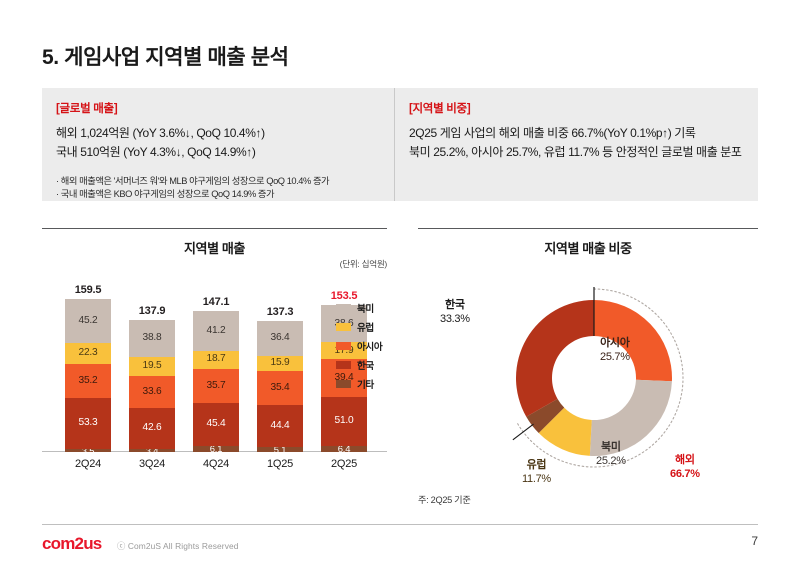 The width and height of the screenshot is (800, 579). I want to click on bar-stack: 38.819.533.642.63.4, so click(152, 385).